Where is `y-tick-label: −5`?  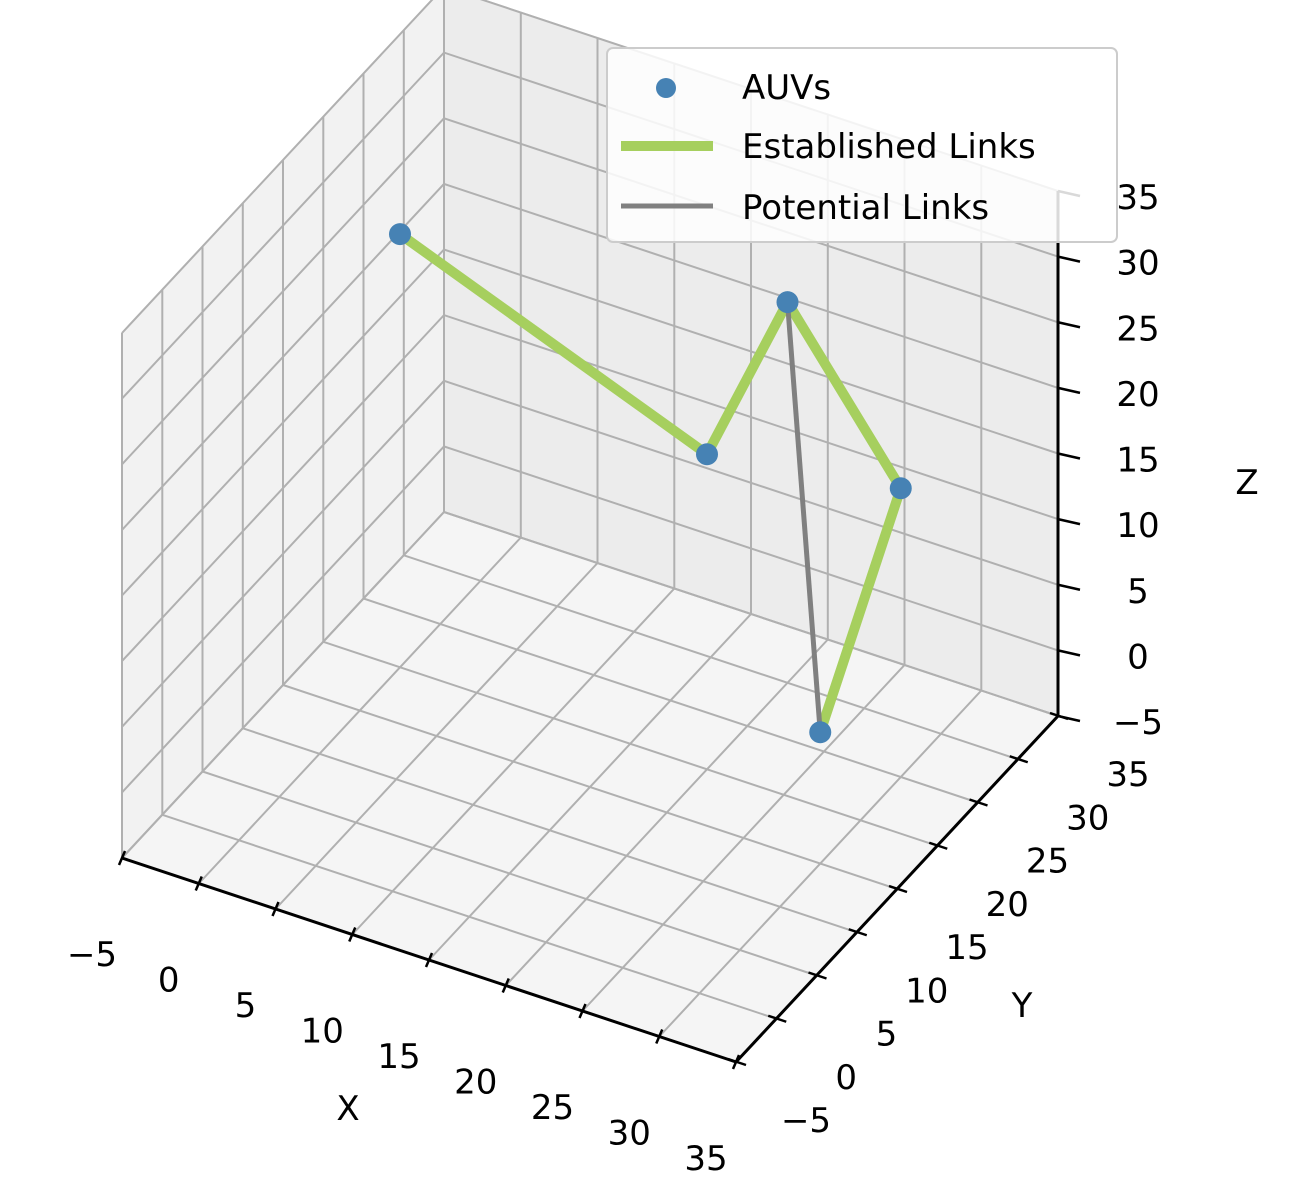
y-tick-label: −5 is located at coordinates (806, 1121).